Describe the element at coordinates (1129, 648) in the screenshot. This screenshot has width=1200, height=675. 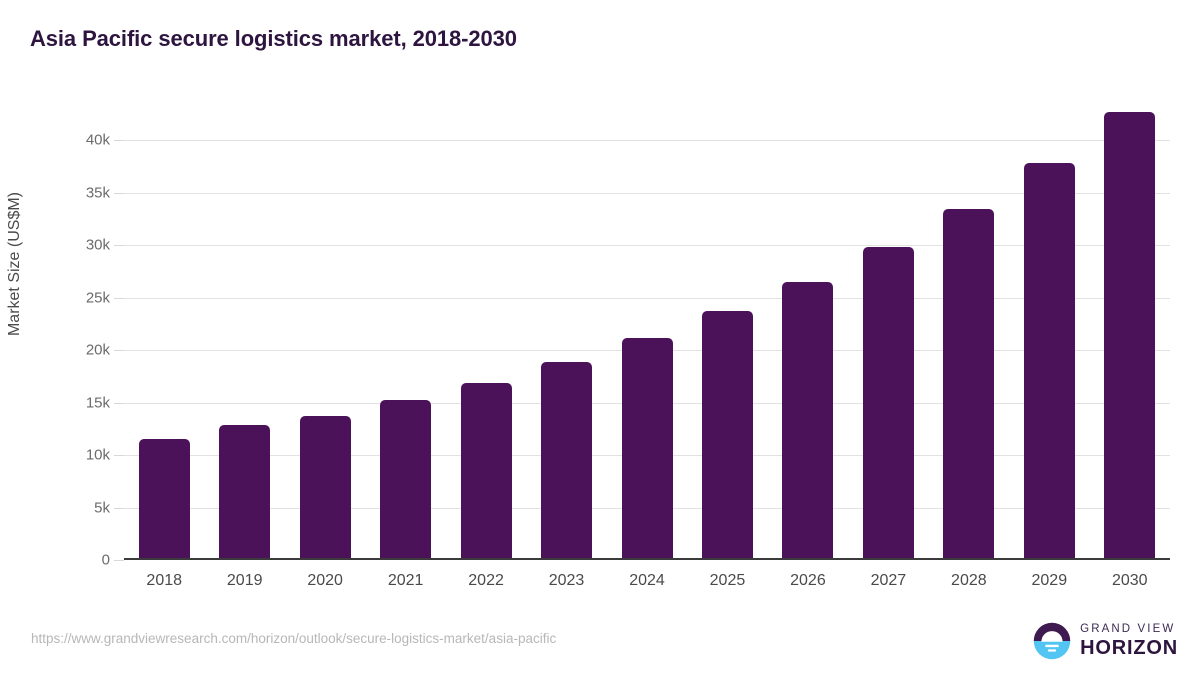
I see `logo-line-2: HORIZON` at that location.